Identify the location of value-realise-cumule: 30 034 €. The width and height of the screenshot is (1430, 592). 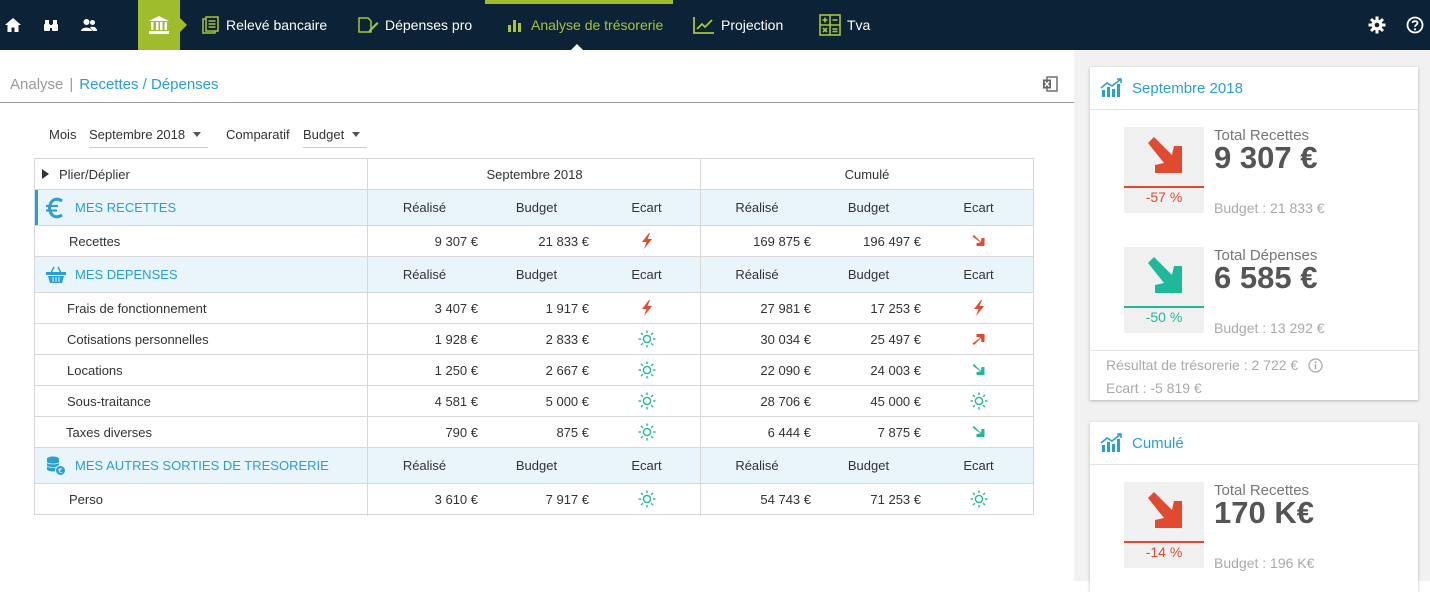
(785, 339).